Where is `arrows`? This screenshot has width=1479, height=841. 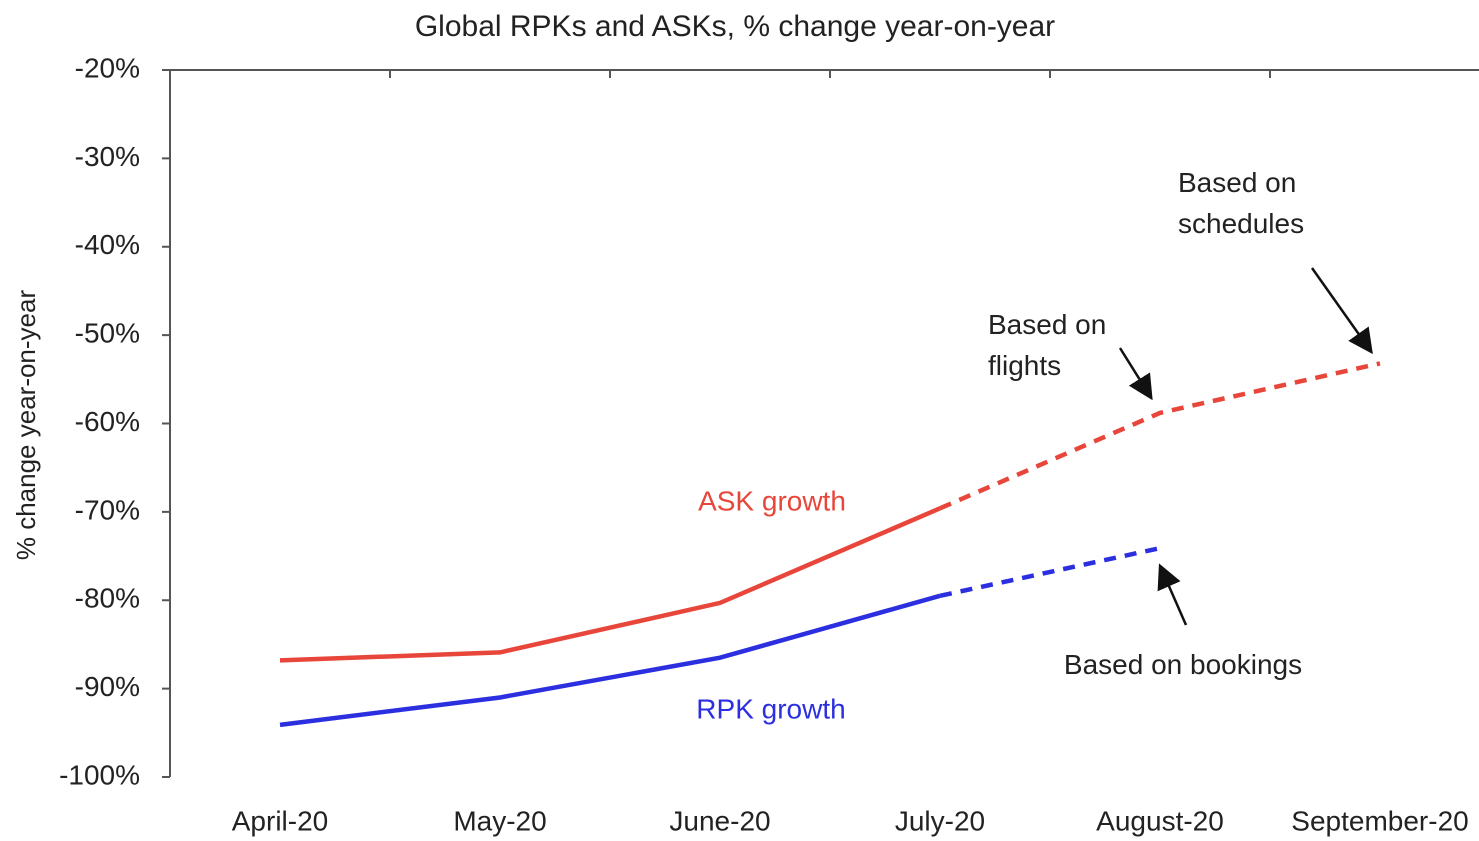 arrows is located at coordinates (1245, 446).